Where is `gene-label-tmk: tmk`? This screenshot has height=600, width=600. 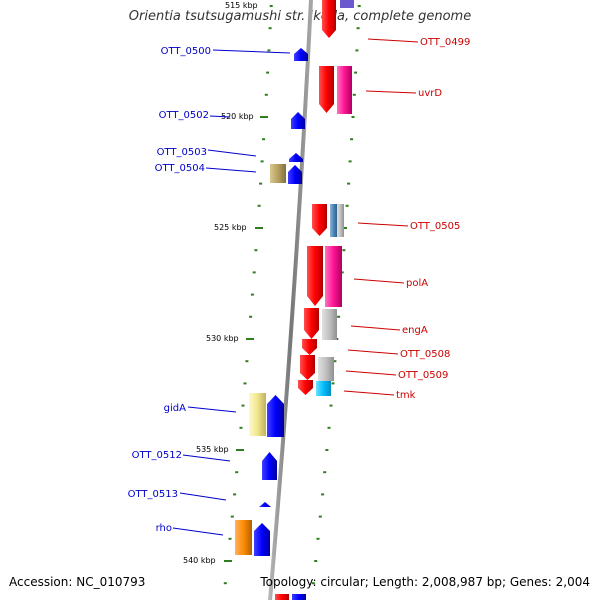 gene-label-tmk: tmk is located at coordinates (406, 395).